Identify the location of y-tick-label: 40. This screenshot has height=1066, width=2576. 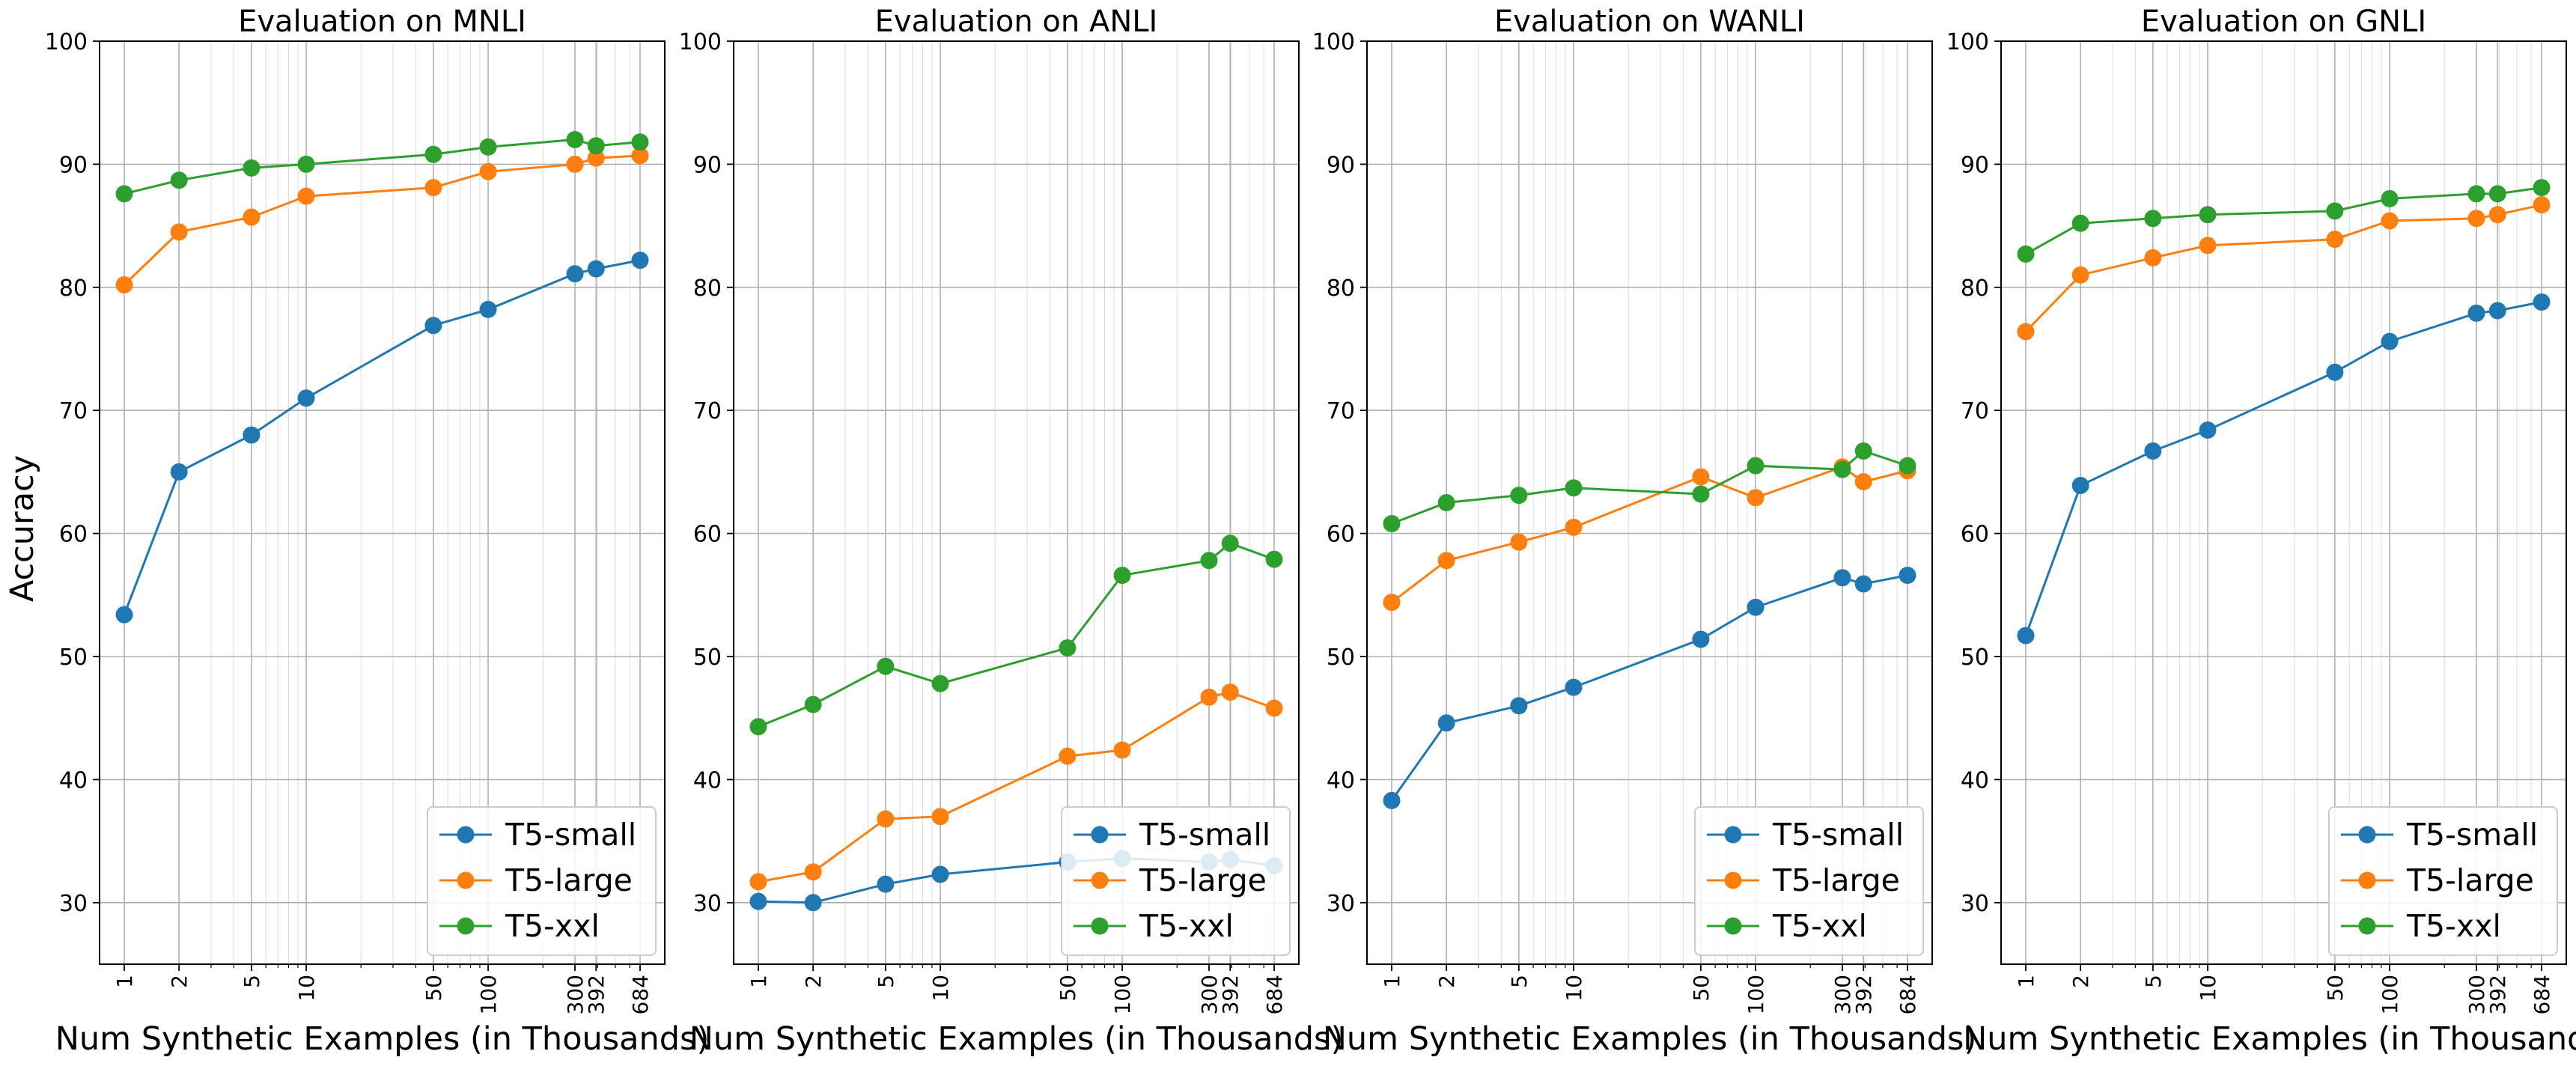
(1341, 780).